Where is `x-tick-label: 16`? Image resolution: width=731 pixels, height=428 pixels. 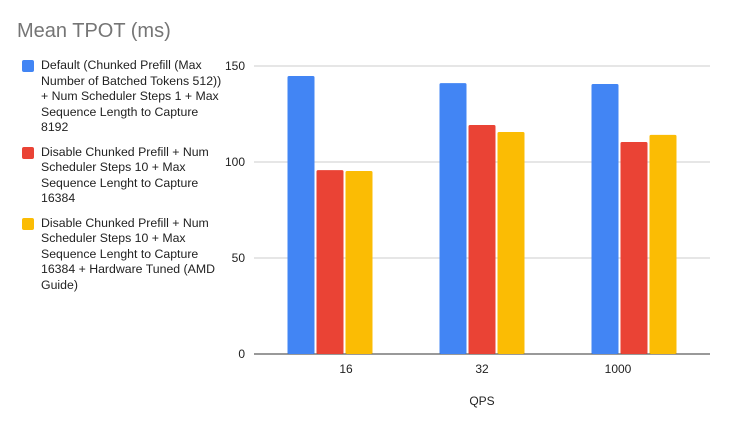 x-tick-label: 16 is located at coordinates (346, 369).